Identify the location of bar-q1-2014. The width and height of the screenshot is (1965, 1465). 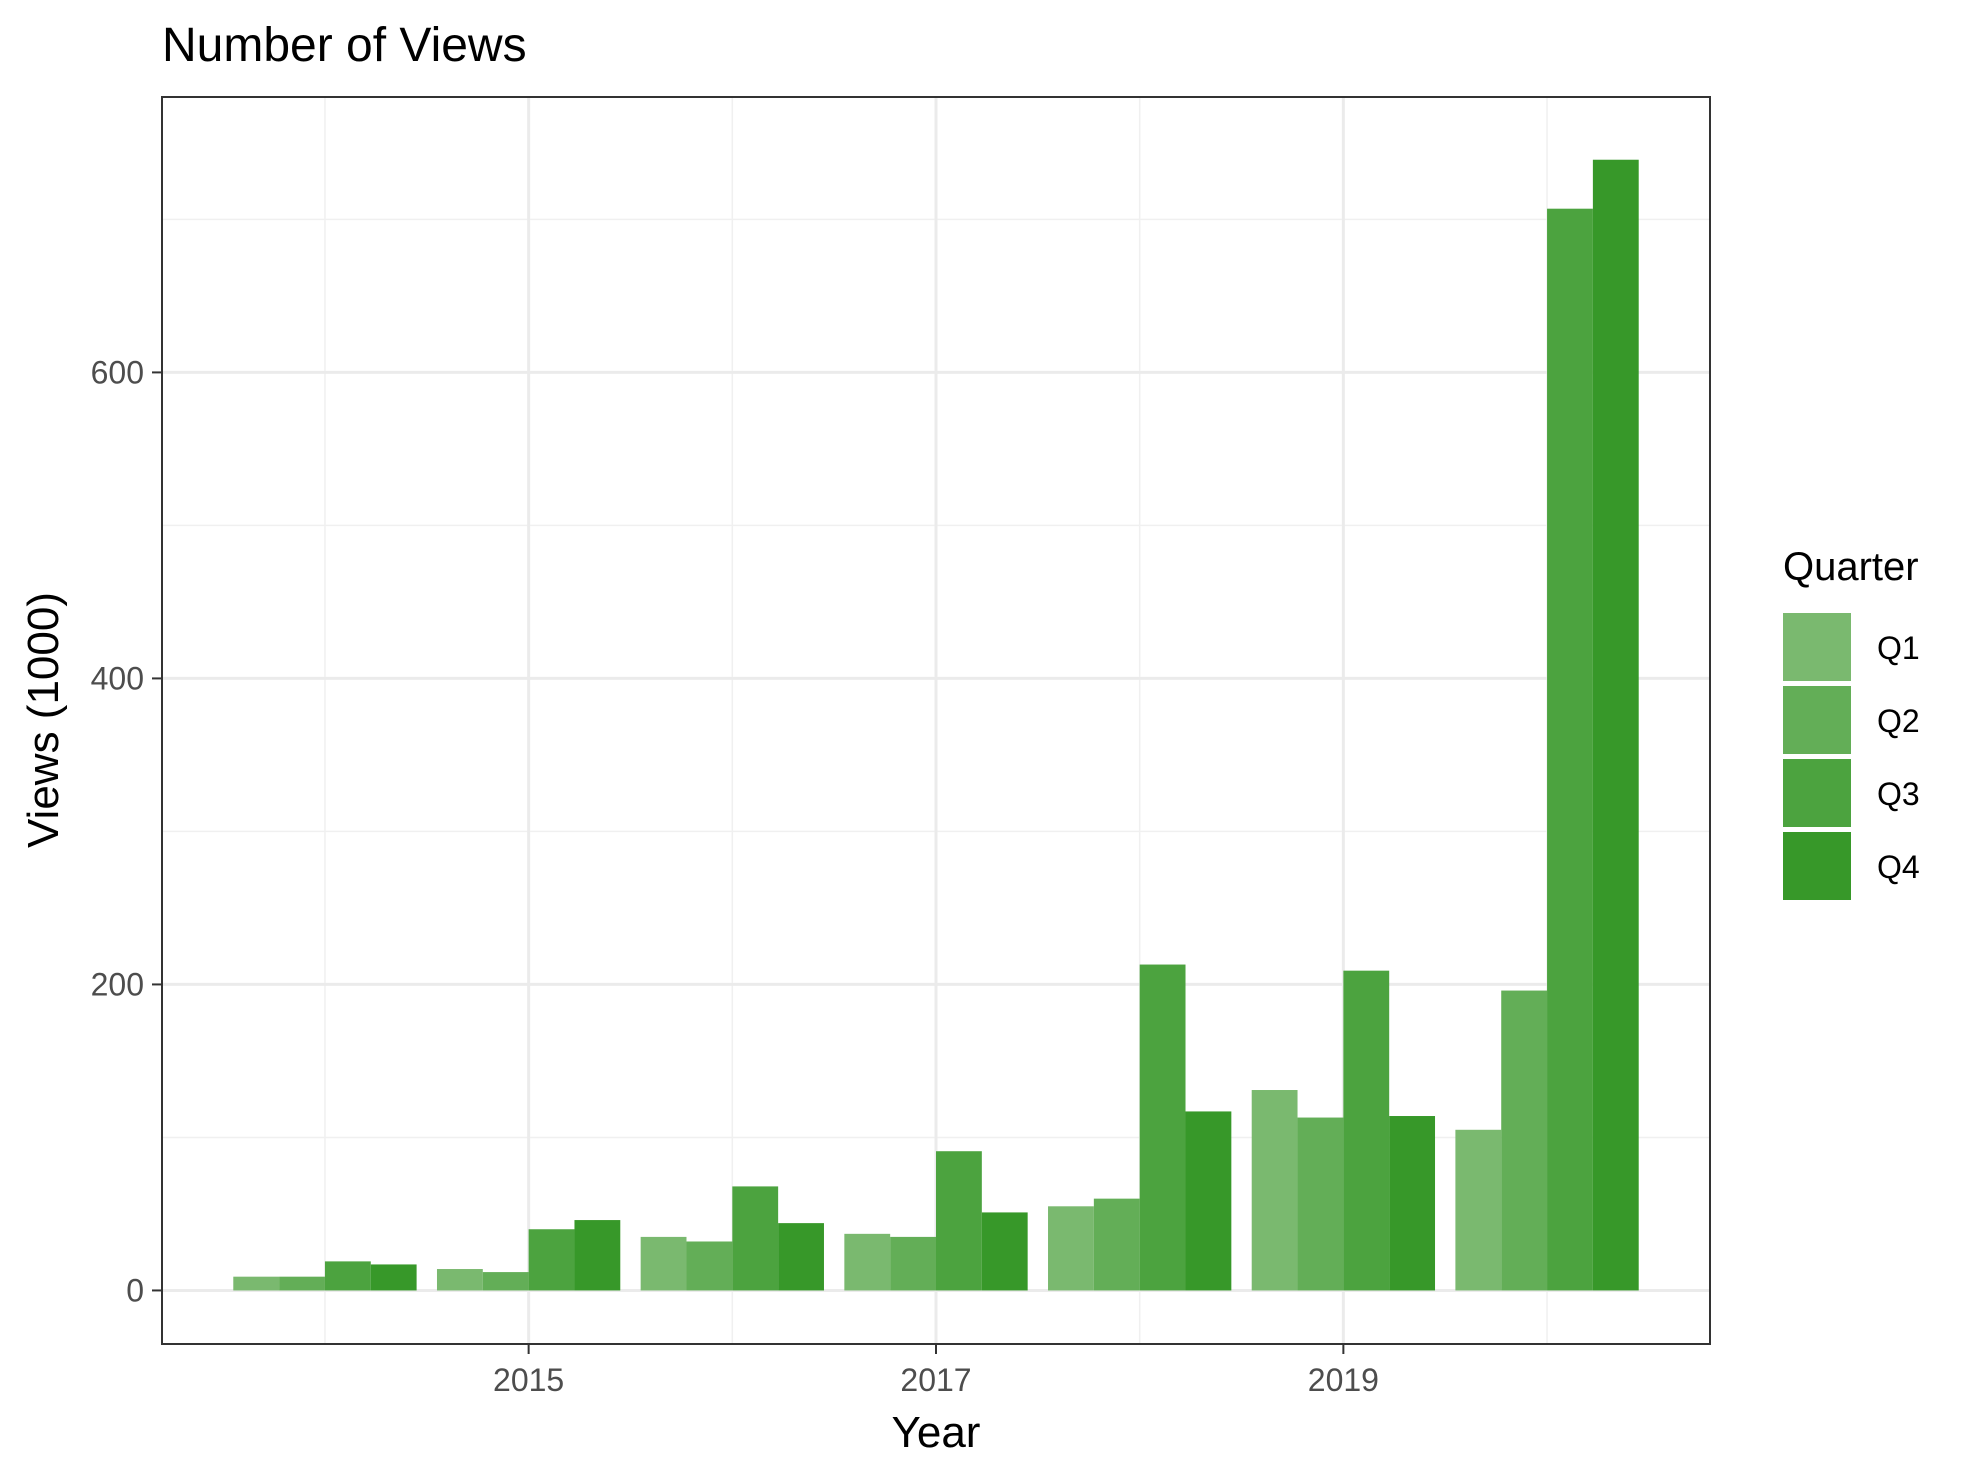
(256, 1283).